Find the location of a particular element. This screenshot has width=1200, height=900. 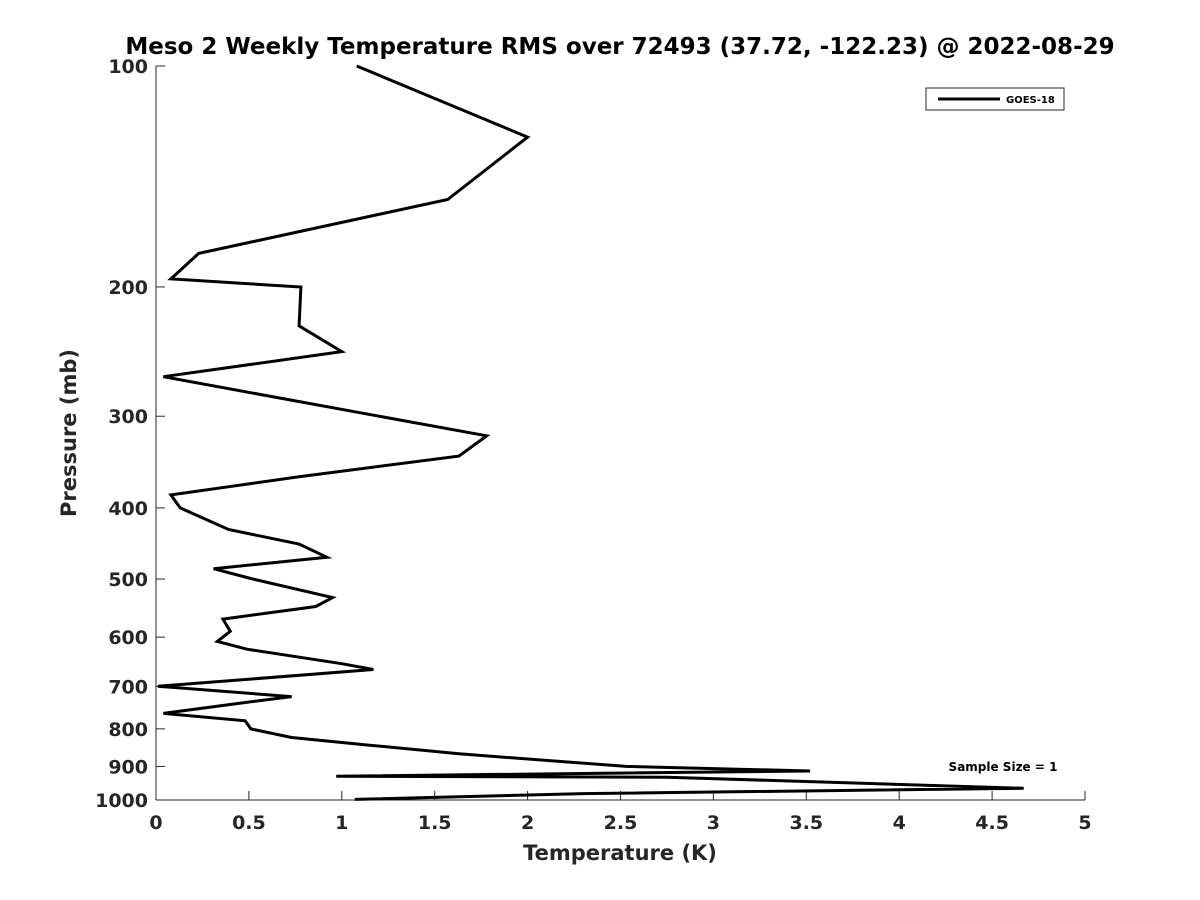

y-tick-label: 400 is located at coordinates (128, 509).